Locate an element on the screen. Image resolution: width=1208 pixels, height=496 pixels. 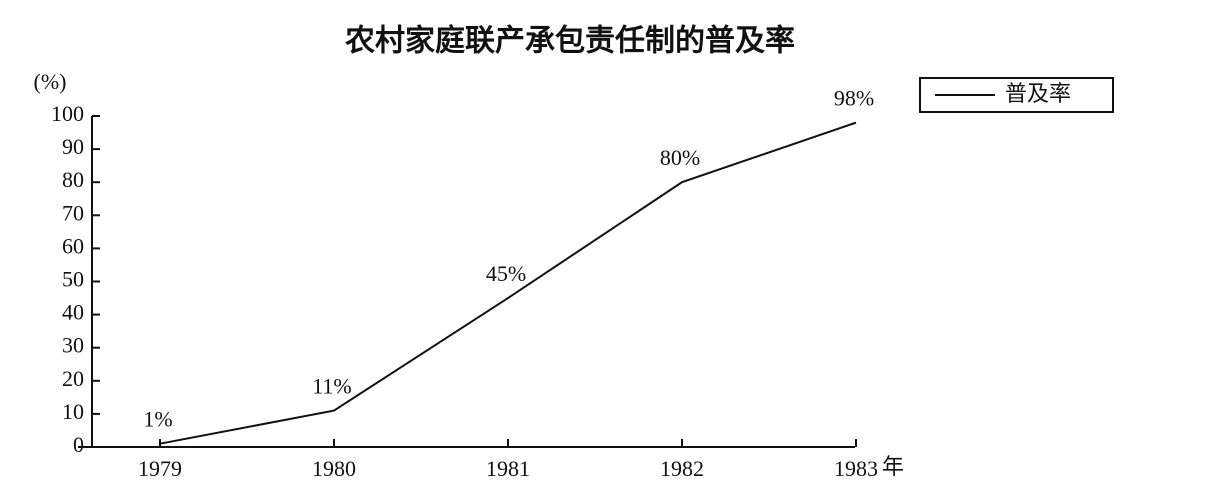
chart-title: 农村家庭联产承包责任制的普及率 is located at coordinates (569, 41).